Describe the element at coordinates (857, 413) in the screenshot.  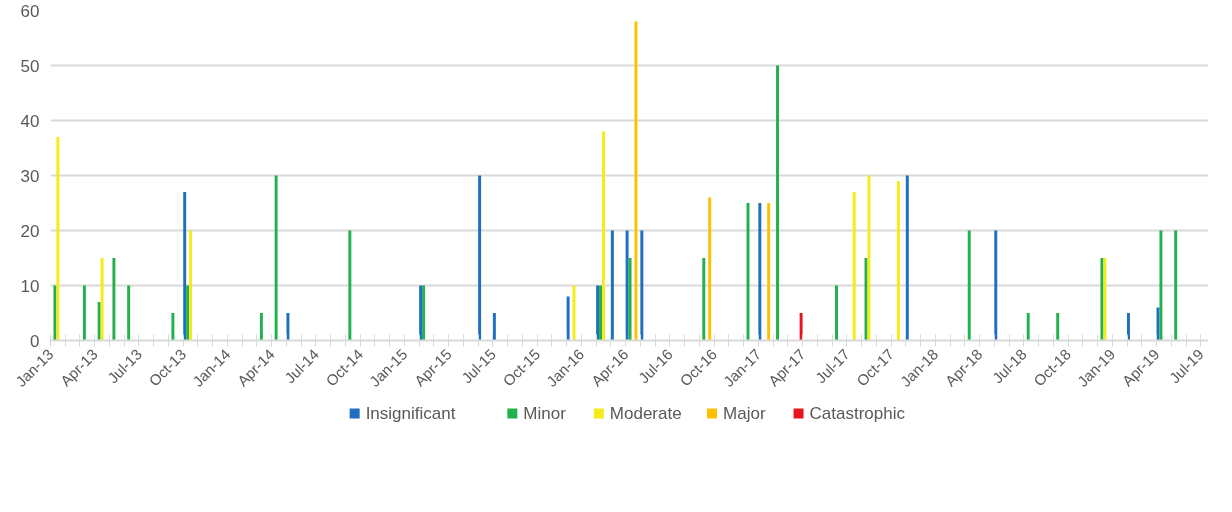
I see `legend-label: Catastrophic` at that location.